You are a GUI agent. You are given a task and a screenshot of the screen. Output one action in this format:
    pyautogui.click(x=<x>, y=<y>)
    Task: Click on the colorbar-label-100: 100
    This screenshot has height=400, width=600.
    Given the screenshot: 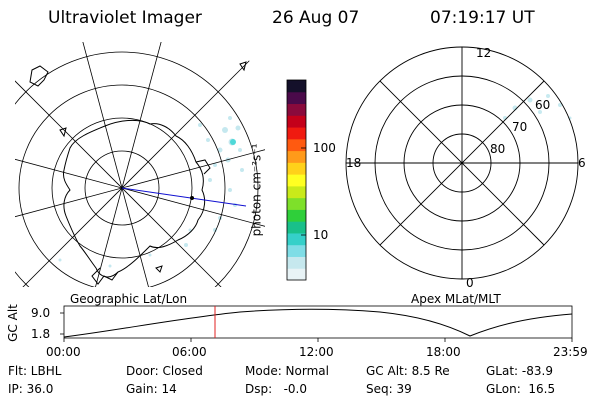 What is the action you would take?
    pyautogui.click(x=324, y=148)
    